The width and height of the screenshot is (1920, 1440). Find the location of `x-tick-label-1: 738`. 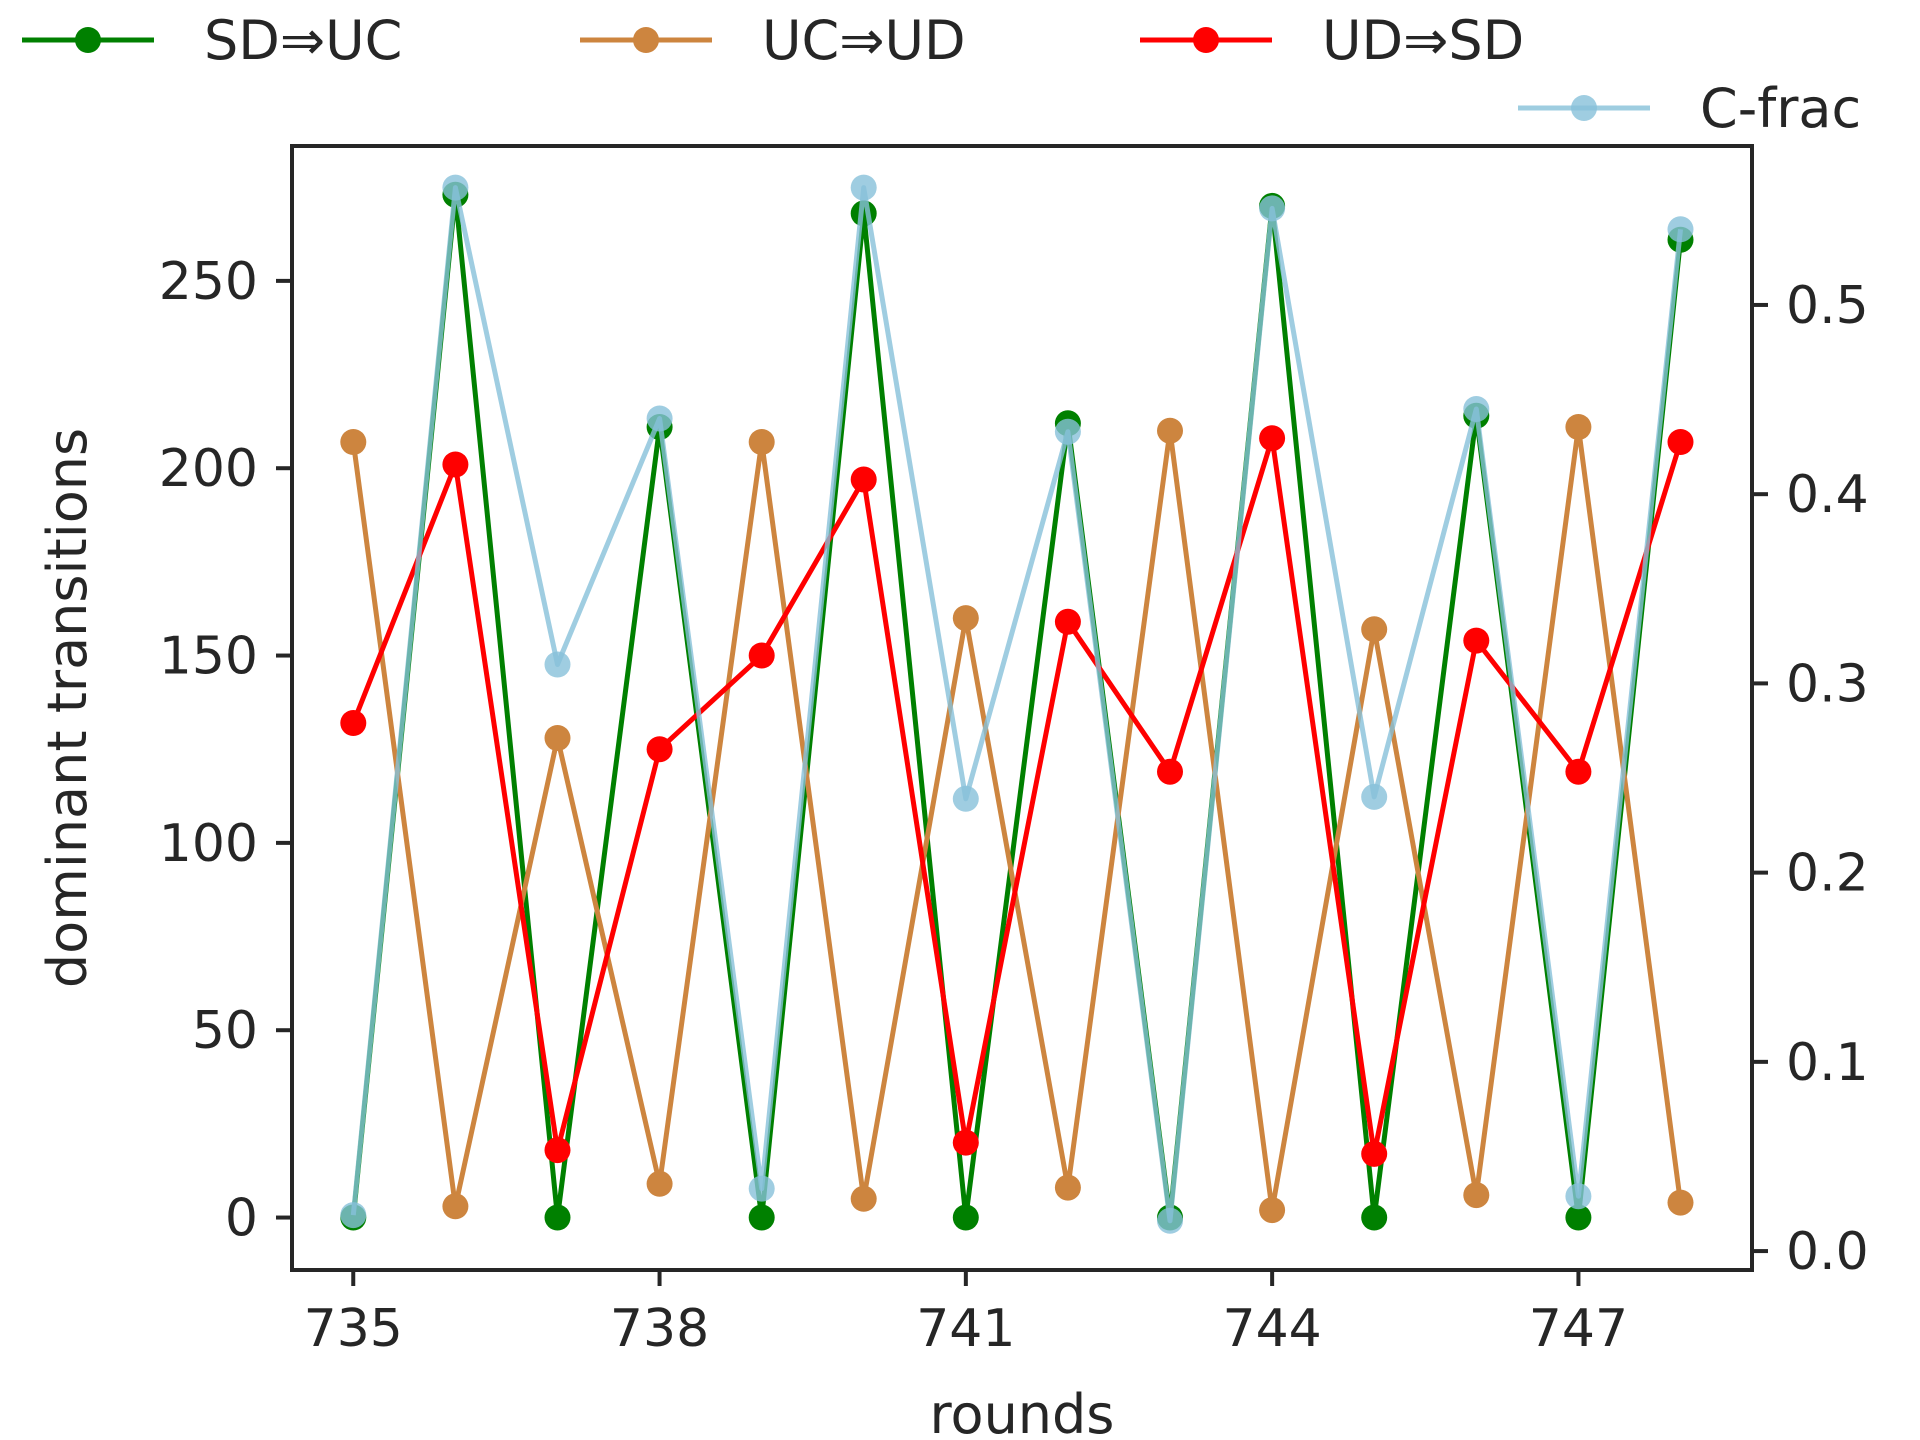

x-tick-label-1: 738 is located at coordinates (659, 1329).